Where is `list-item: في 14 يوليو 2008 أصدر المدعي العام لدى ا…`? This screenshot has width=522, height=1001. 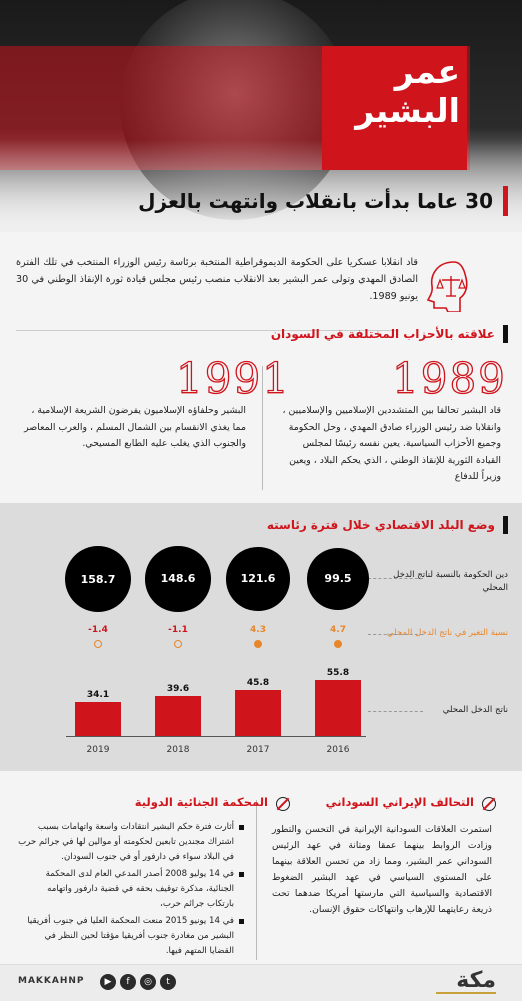 list-item: في 14 يوليو 2008 أصدر المدعي العام لدى ا… is located at coordinates (131, 889).